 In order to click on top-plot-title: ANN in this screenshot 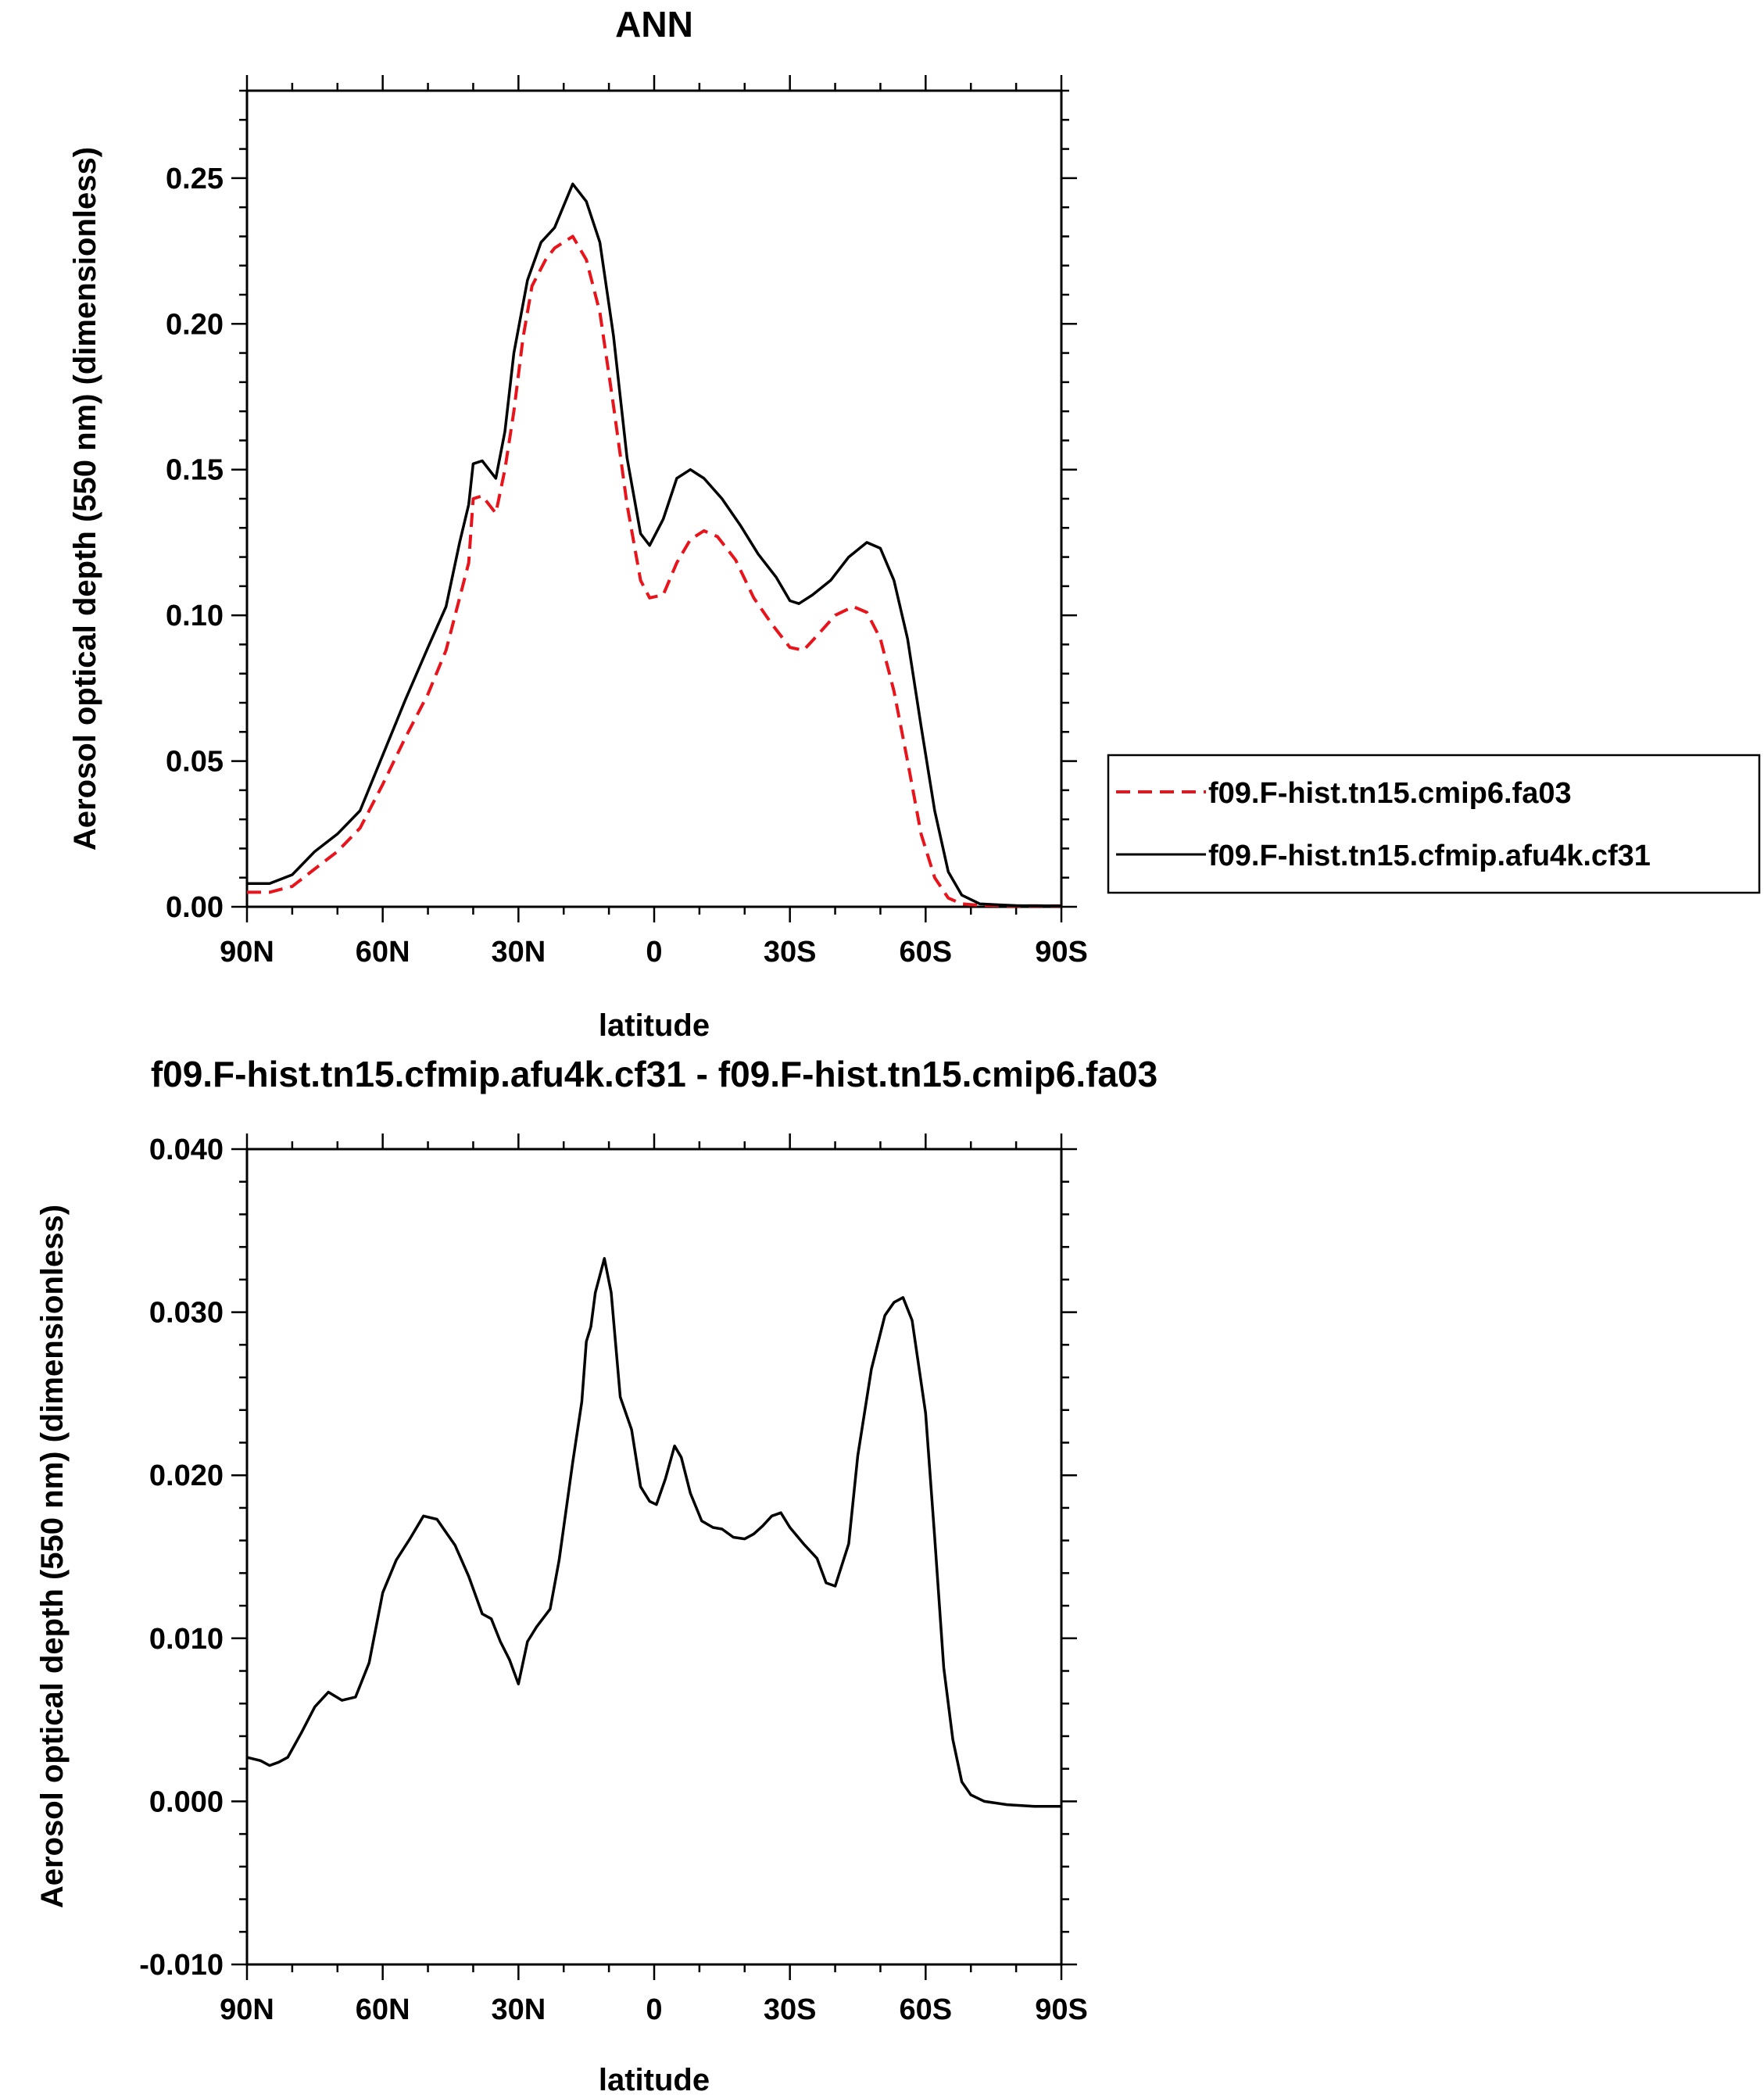, I will do `click(654, 24)`.